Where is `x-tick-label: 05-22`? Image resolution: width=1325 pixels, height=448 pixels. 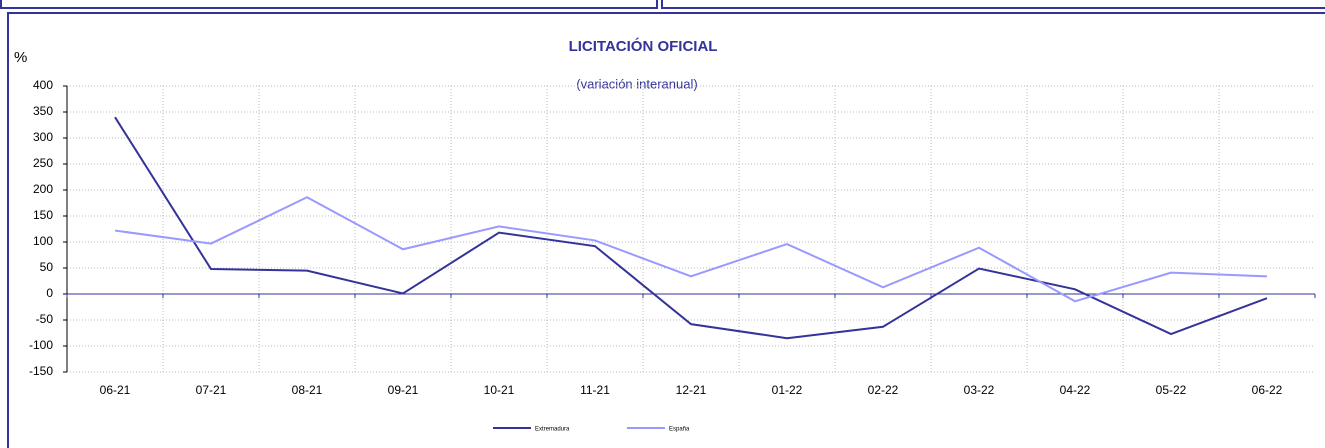
x-tick-label: 05-22 is located at coordinates (1171, 390).